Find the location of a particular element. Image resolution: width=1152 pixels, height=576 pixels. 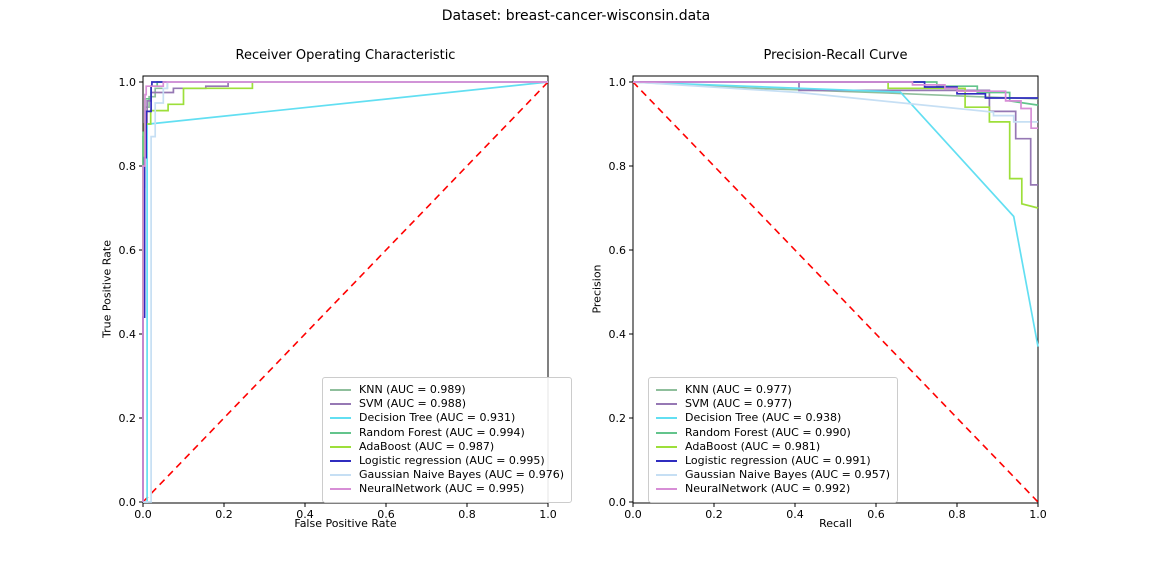

pr-x-tick-label: 0.2 is located at coordinates (714, 514).